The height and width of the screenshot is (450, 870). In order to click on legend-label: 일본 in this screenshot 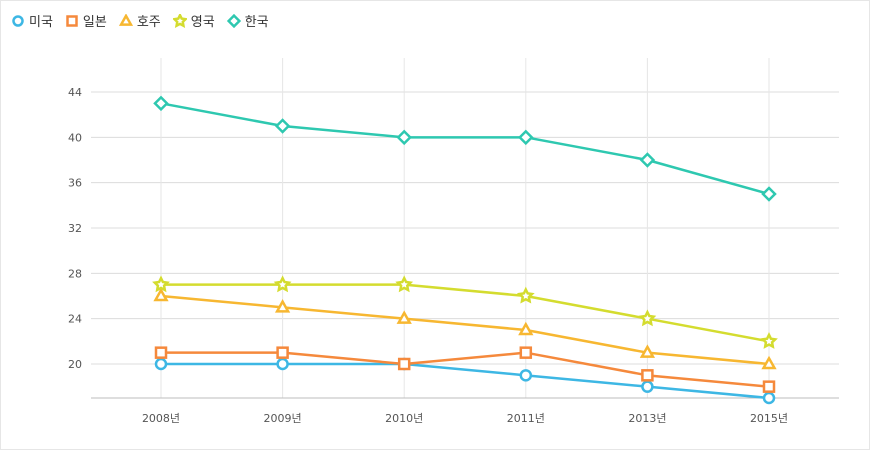, I will do `click(94, 22)`.